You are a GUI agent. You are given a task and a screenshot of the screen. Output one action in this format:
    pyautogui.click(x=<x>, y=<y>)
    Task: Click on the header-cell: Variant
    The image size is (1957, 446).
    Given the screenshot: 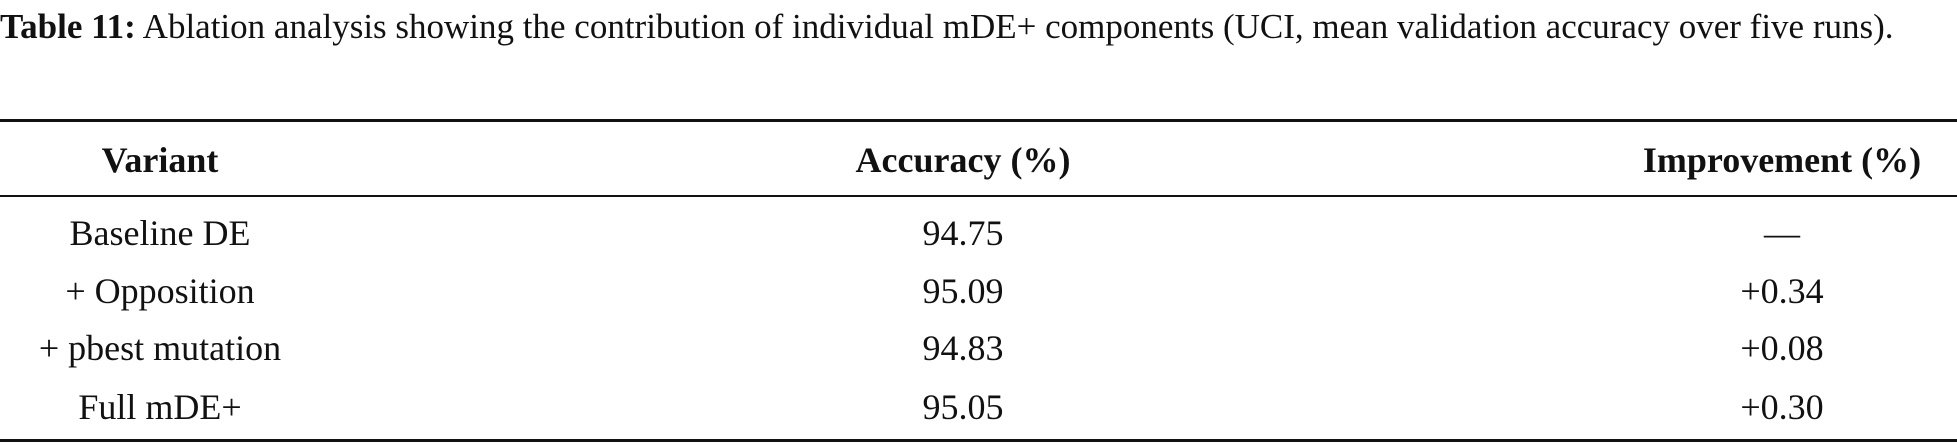 What is the action you would take?
    pyautogui.click(x=160, y=160)
    